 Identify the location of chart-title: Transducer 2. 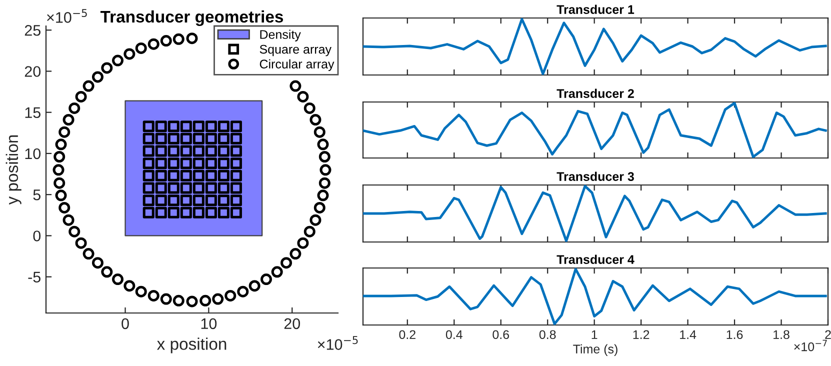
(595, 93).